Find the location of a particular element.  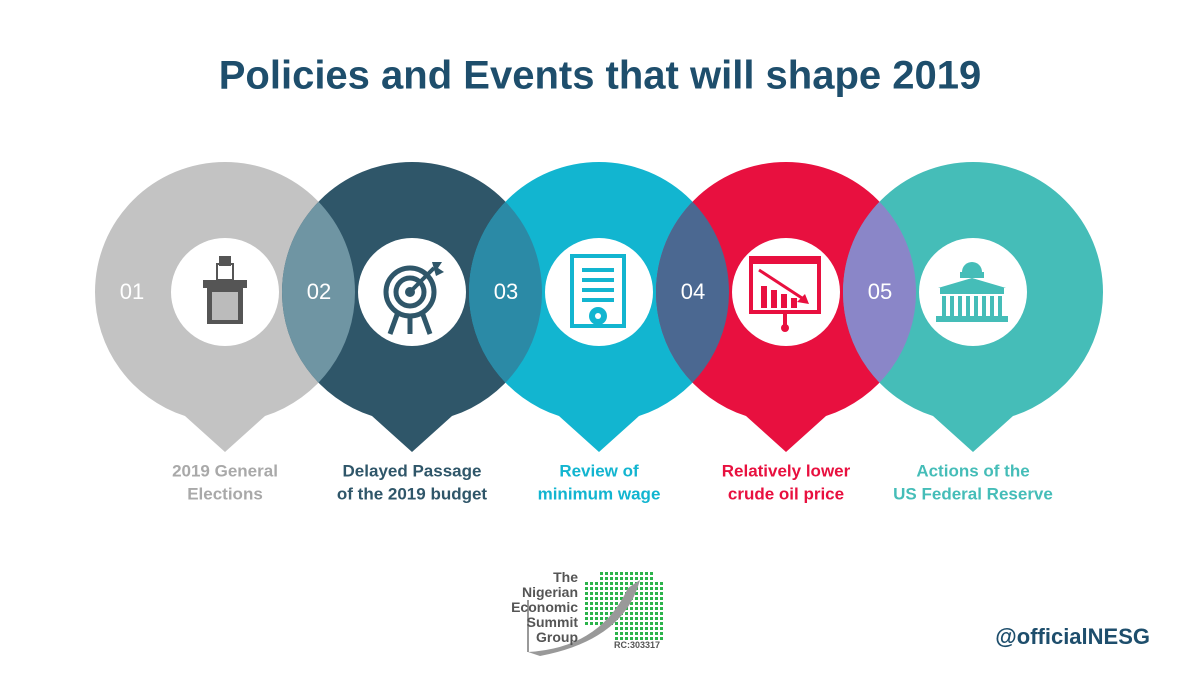

document-icon is located at coordinates (598, 291).